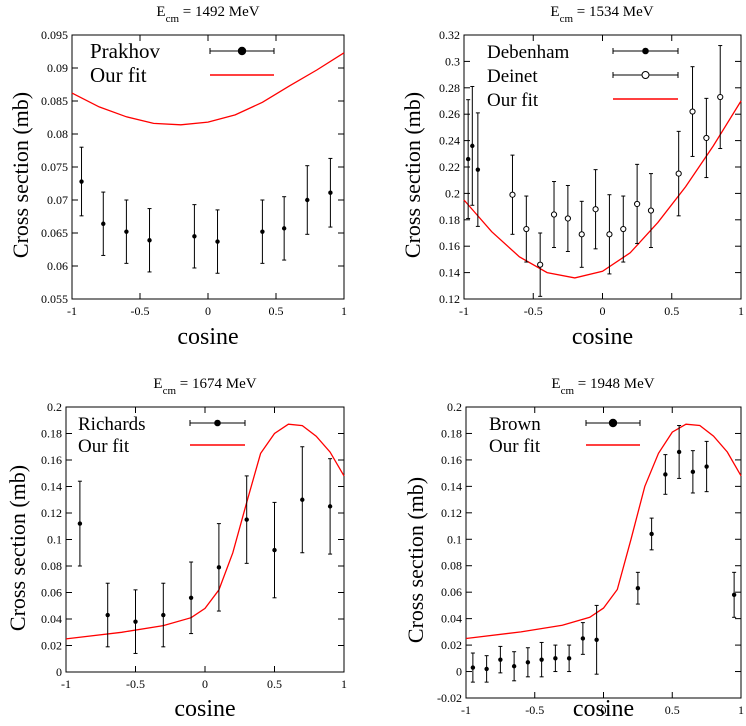  What do you see at coordinates (204, 386) in the screenshot?
I see `chart-title: Ecm = 1674 MeV` at bounding box center [204, 386].